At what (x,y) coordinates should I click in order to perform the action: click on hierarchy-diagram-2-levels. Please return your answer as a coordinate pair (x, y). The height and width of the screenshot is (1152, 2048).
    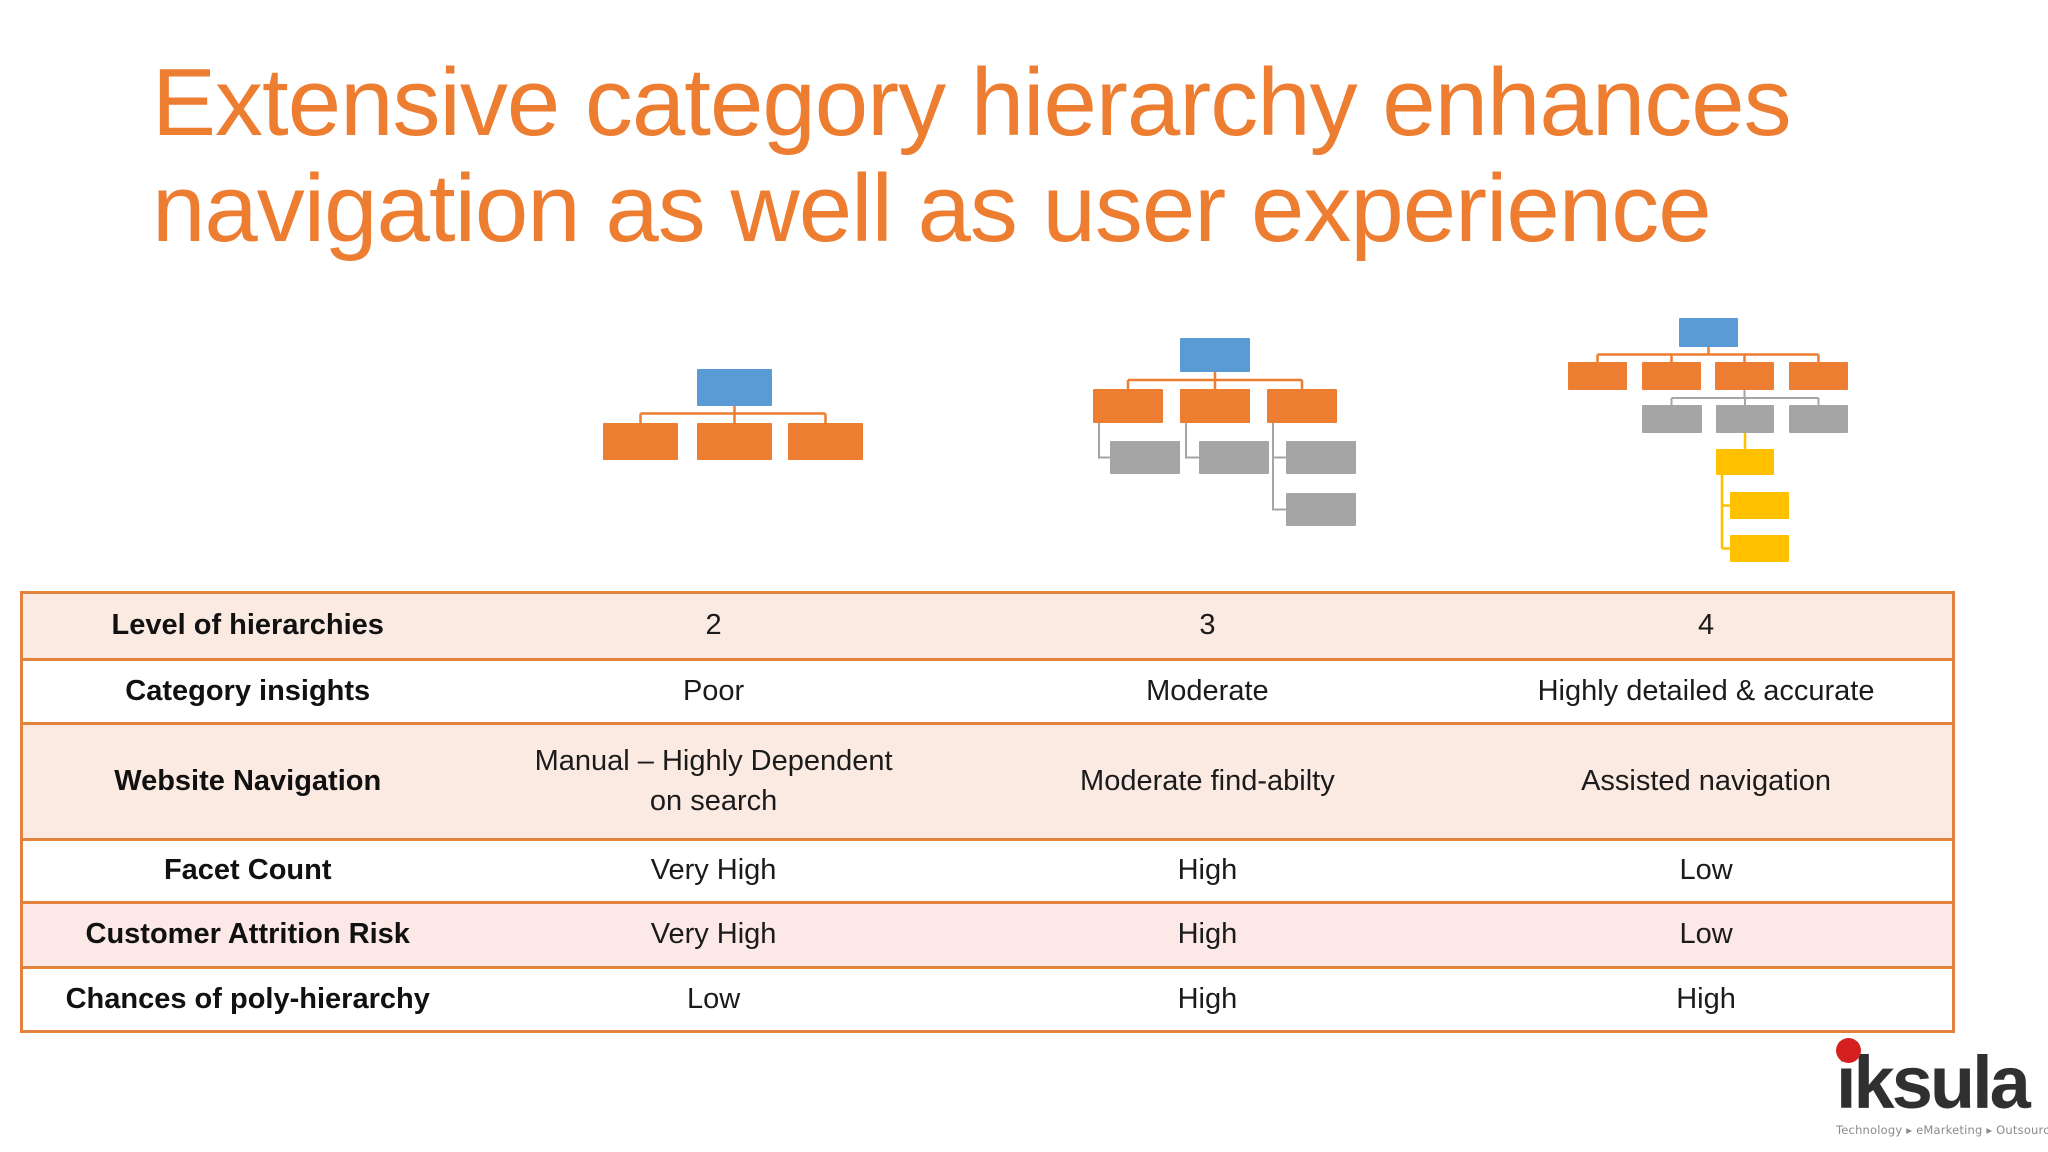
    Looking at the image, I should click on (733, 414).